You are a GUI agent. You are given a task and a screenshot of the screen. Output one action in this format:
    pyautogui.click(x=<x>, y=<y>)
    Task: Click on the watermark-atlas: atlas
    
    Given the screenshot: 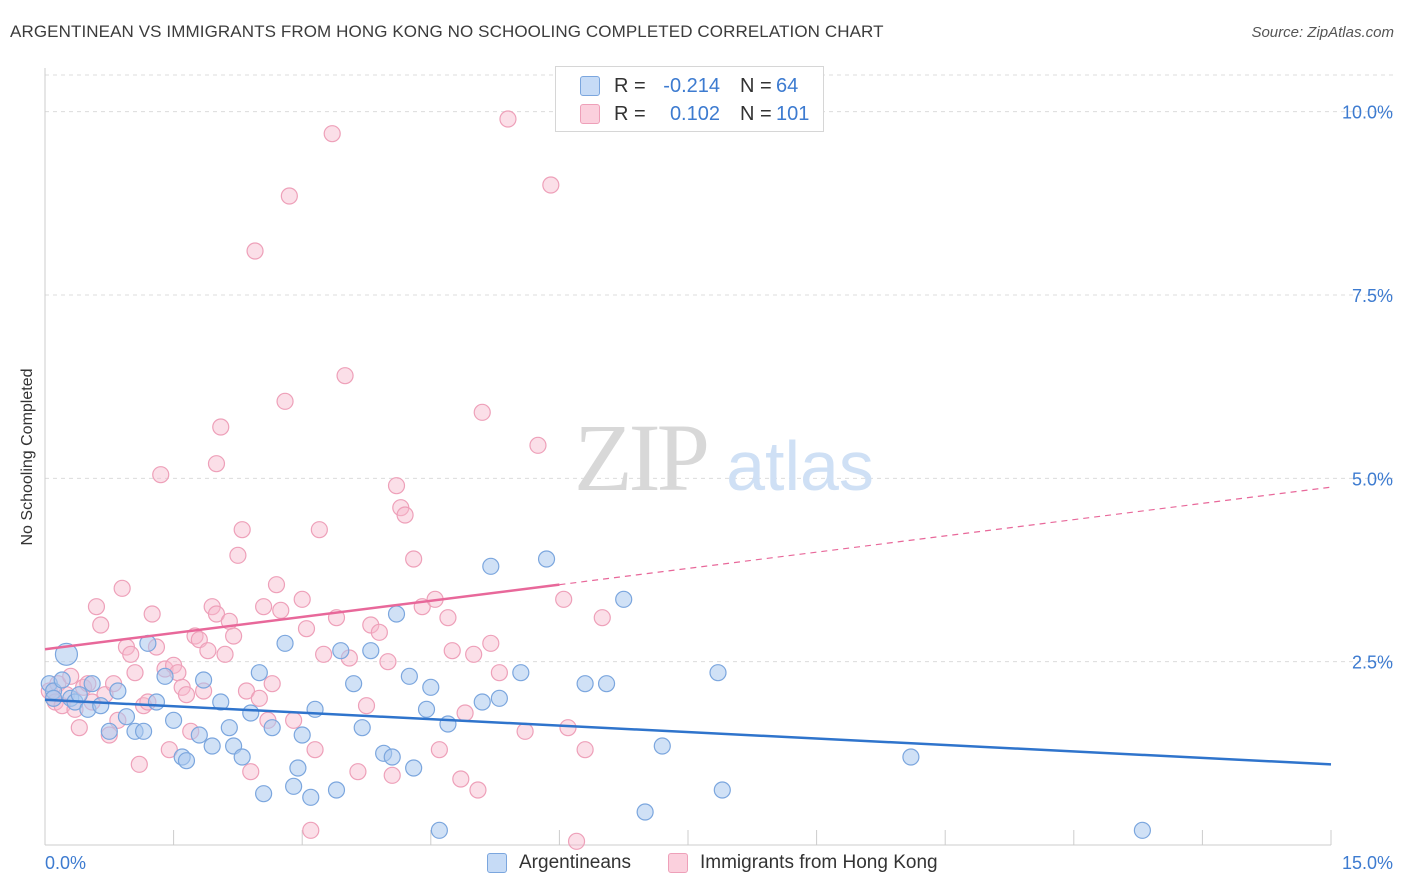 What is the action you would take?
    pyautogui.click(x=800, y=466)
    